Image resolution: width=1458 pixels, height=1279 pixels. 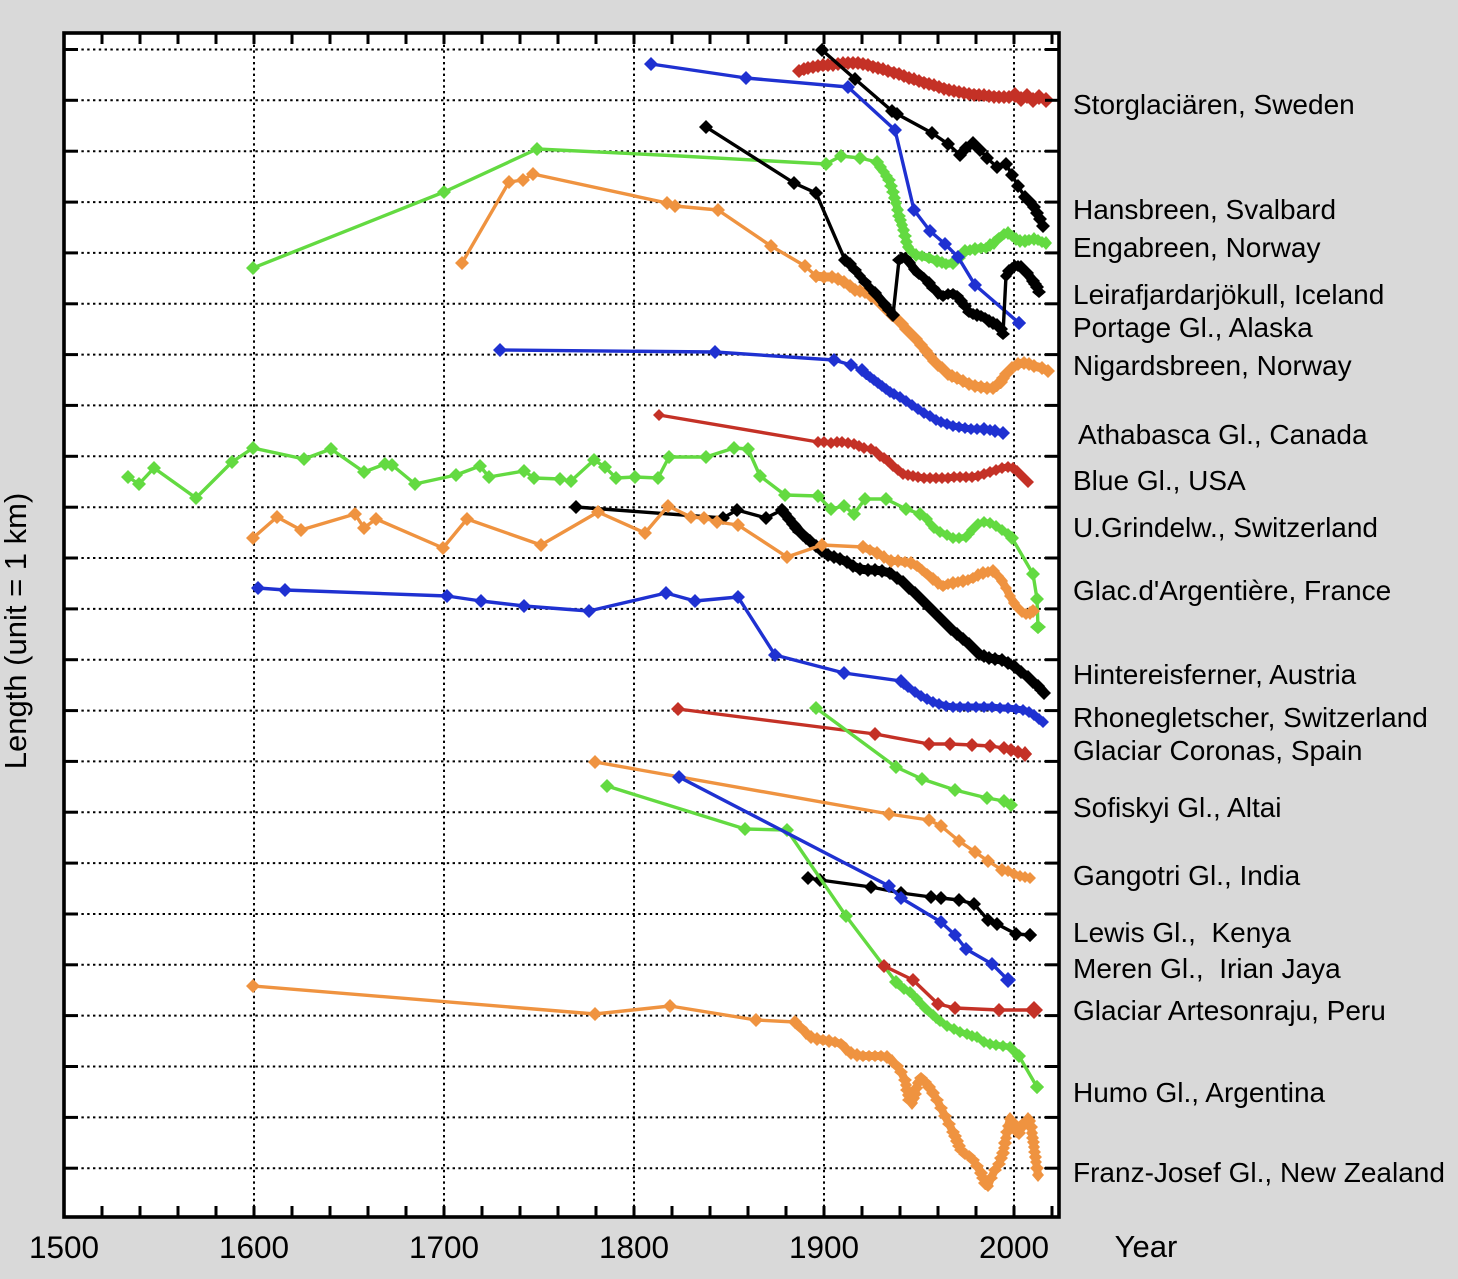 I want to click on svg-text: Franz-Josef Gl., New Zealand, so click(x=1259, y=1172).